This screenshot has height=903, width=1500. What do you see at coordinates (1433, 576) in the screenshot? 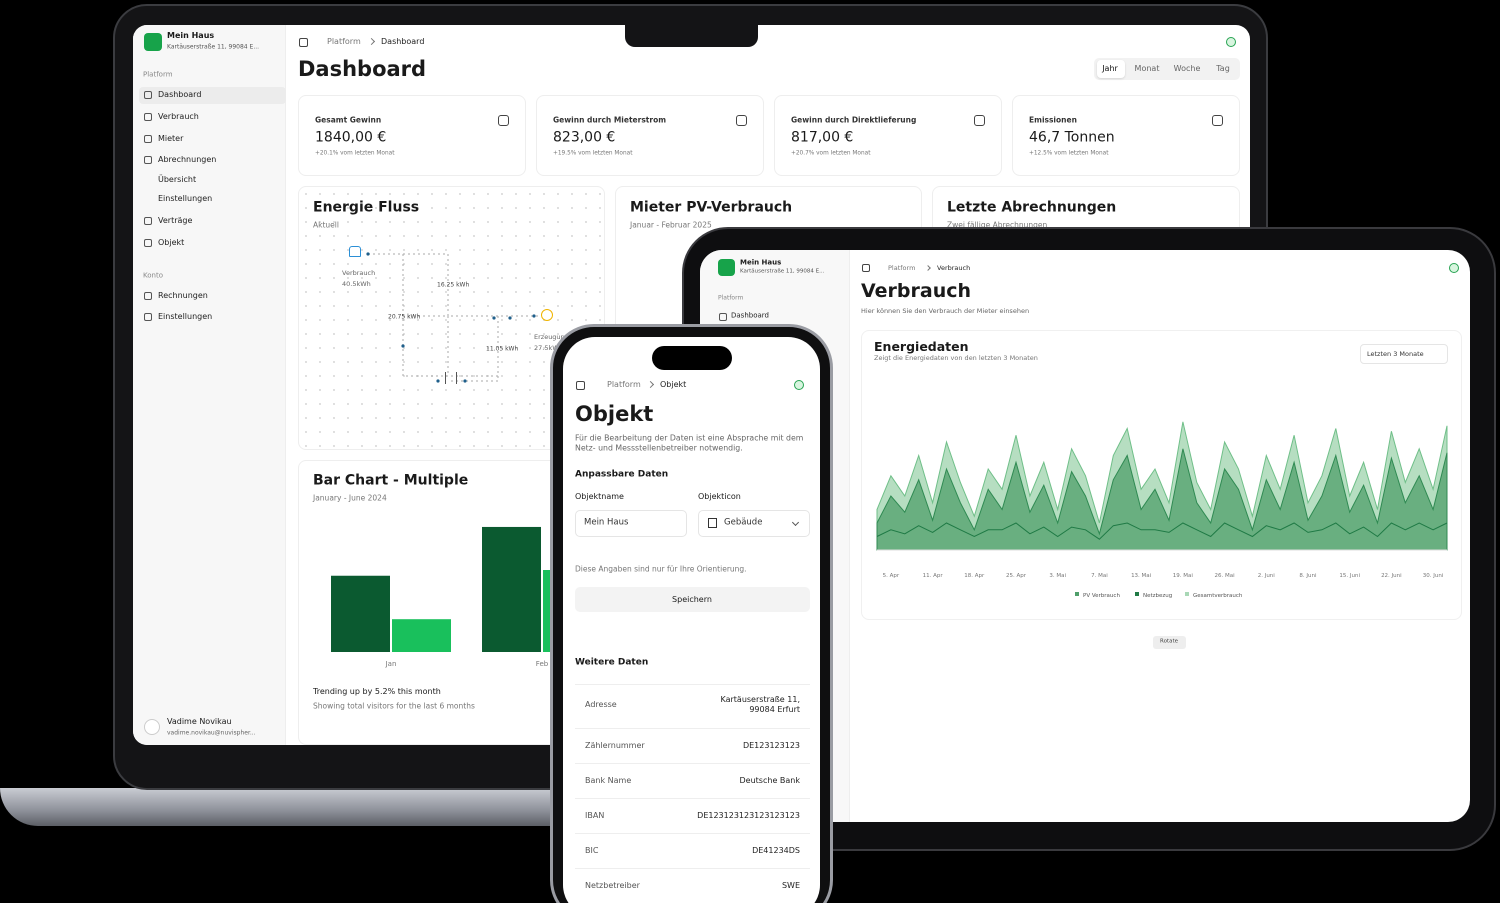
I see `x-tick-label: 30. Juni` at bounding box center [1433, 576].